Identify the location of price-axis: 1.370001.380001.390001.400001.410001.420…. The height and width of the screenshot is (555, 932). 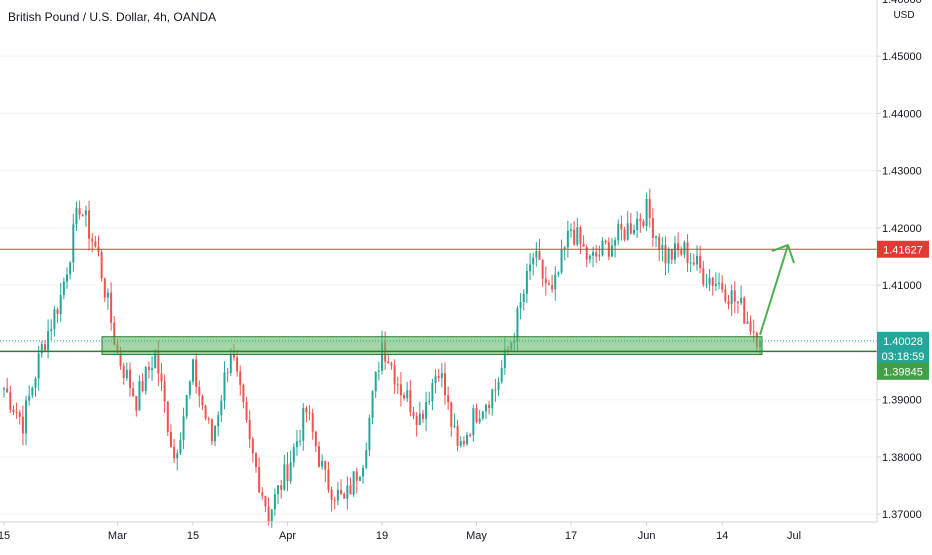
(902, 261).